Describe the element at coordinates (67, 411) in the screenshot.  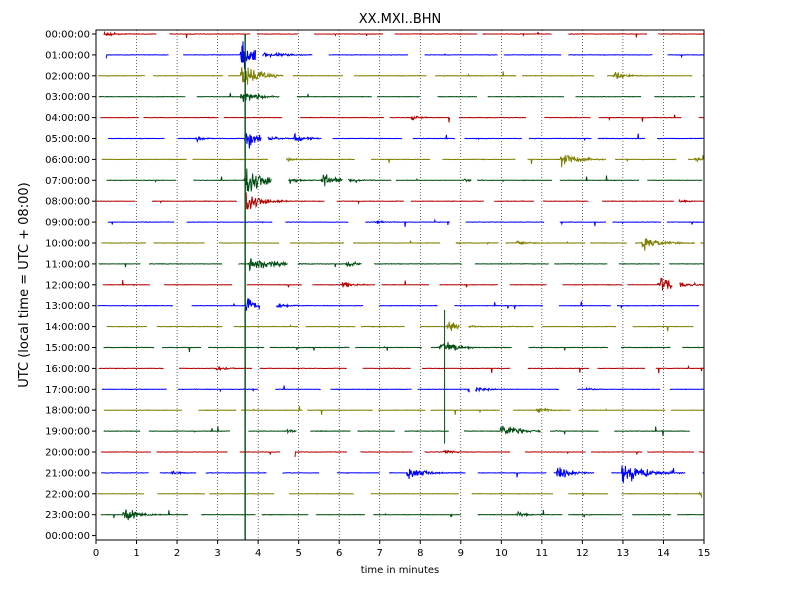
I see `y-tick-label: 18:00:00` at that location.